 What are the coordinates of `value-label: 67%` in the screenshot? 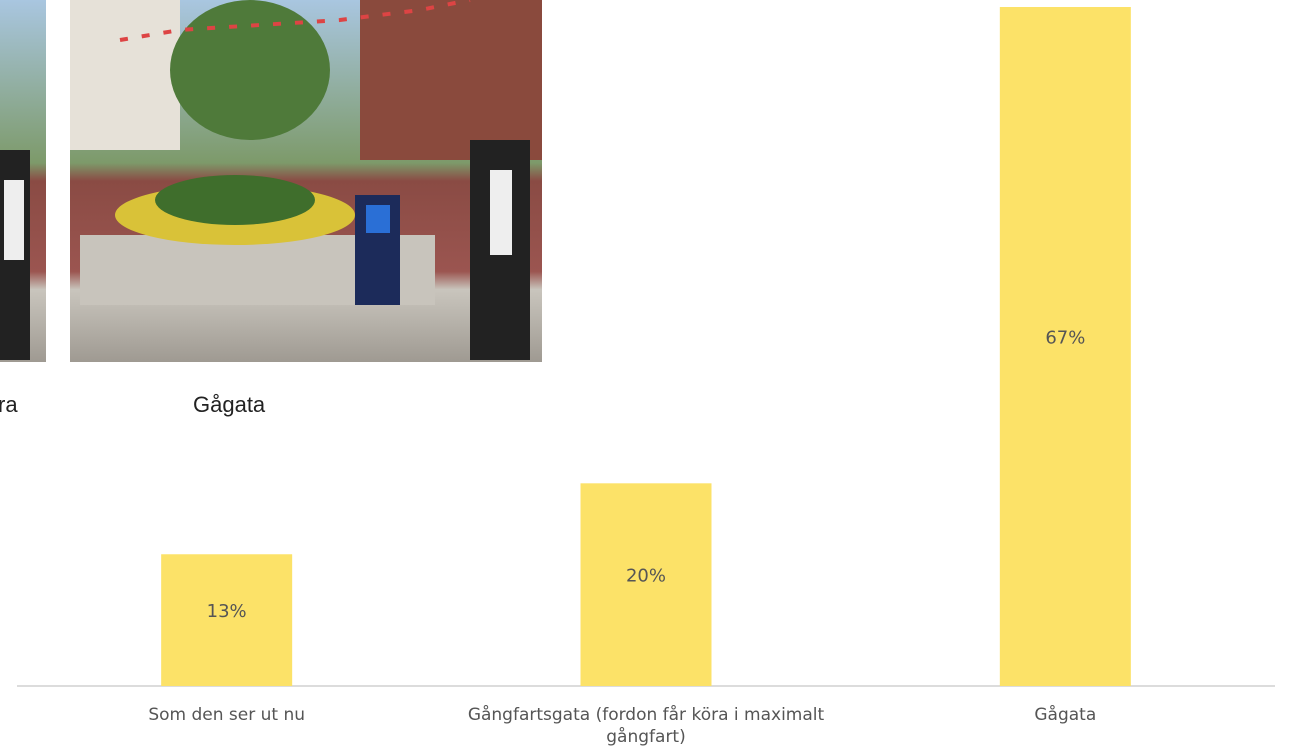 It's located at (1065, 338).